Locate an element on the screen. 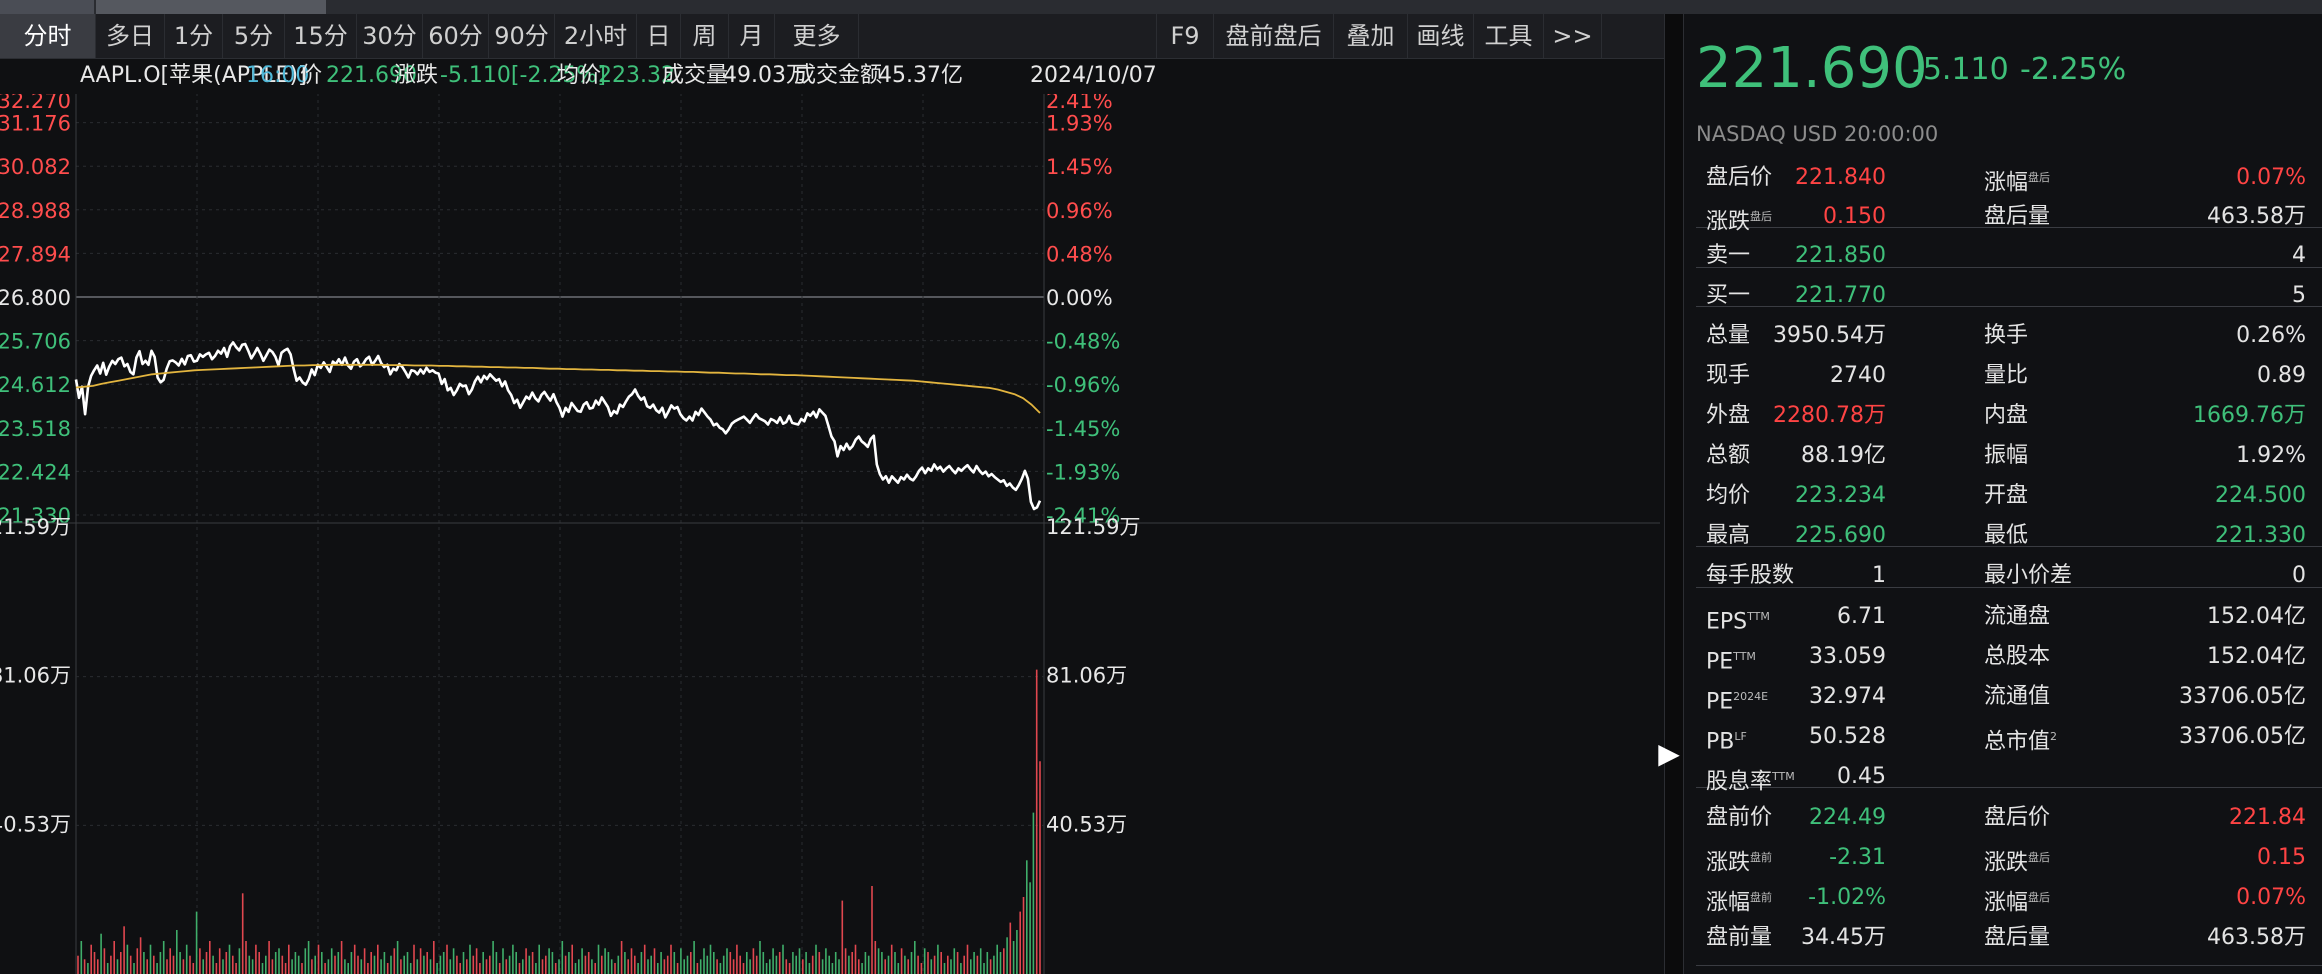 The height and width of the screenshot is (974, 2322). quote-value: 0.150 is located at coordinates (1854, 216).